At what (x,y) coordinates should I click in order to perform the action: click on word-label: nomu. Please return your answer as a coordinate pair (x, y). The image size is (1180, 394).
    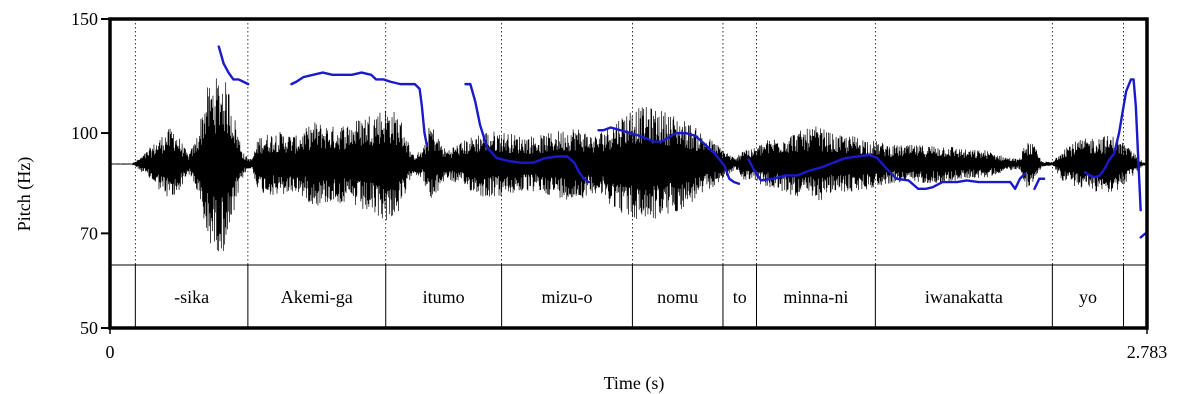
    Looking at the image, I should click on (677, 297).